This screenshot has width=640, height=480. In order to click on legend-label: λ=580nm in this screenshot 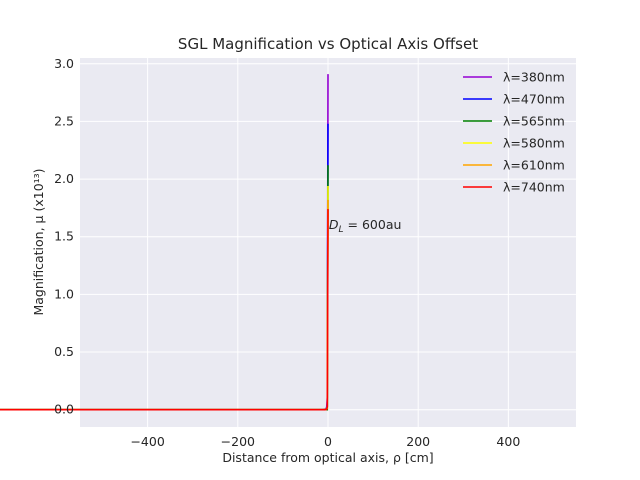, I will do `click(534, 143)`.